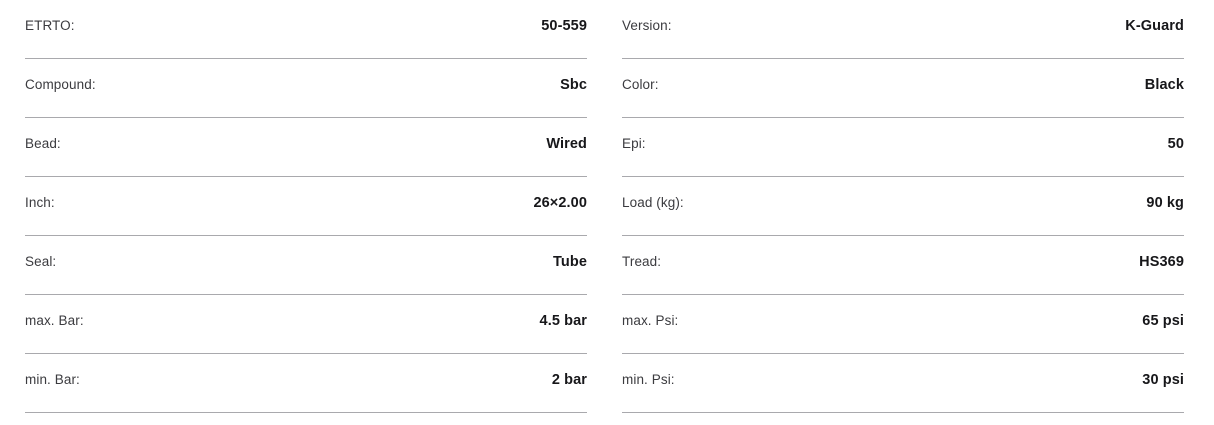 The height and width of the screenshot is (425, 1214). What do you see at coordinates (306, 383) in the screenshot?
I see `spec-row-min-bar: min. Bar: 2 bar` at bounding box center [306, 383].